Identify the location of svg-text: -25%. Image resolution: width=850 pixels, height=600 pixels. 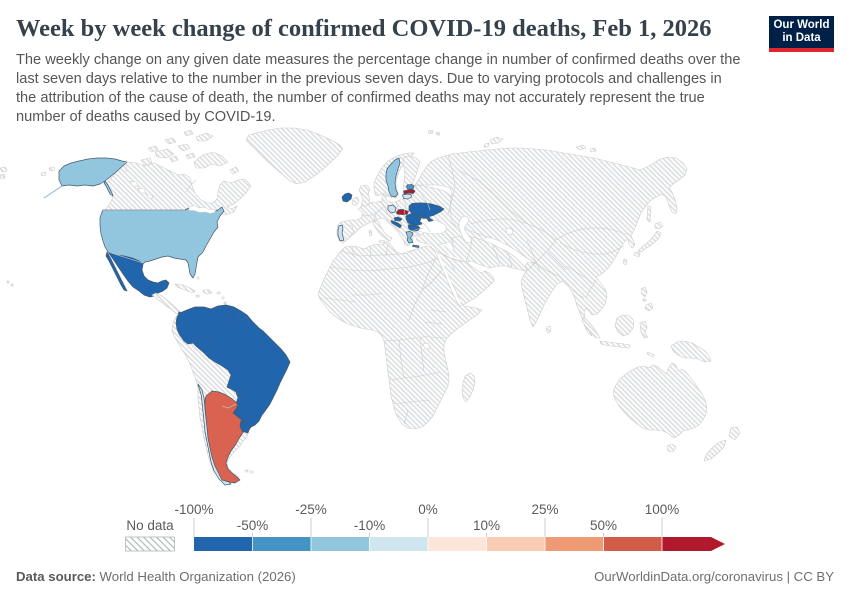
(311, 509).